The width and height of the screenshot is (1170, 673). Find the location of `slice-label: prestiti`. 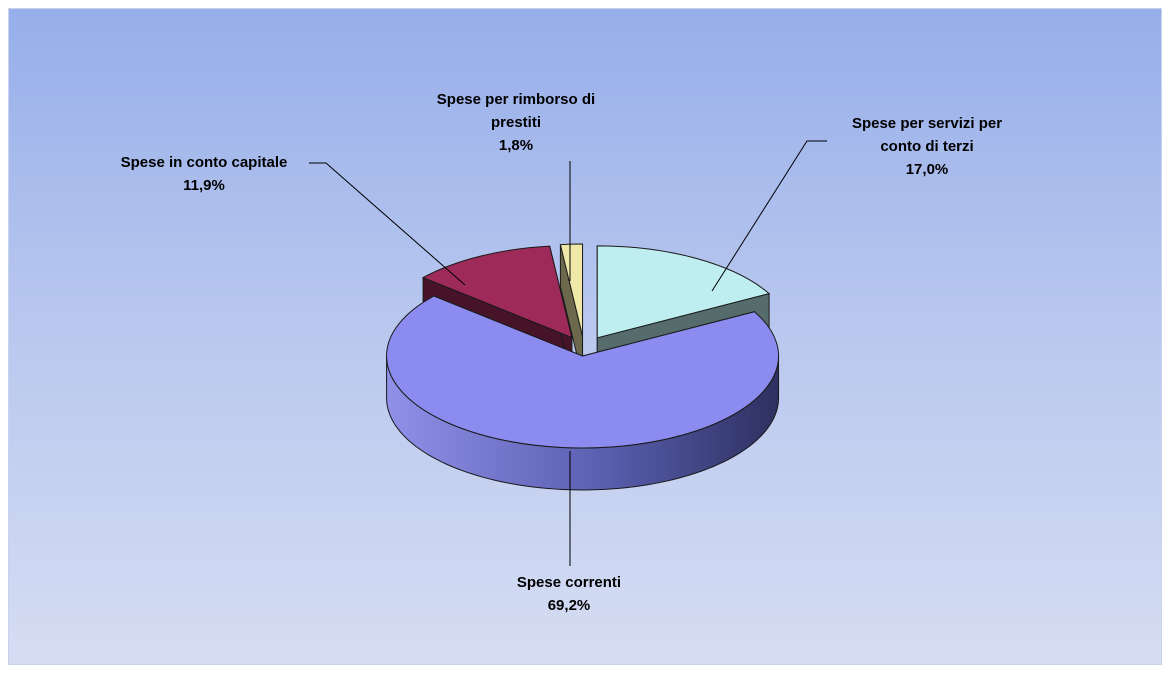

slice-label: prestiti is located at coordinates (516, 122).